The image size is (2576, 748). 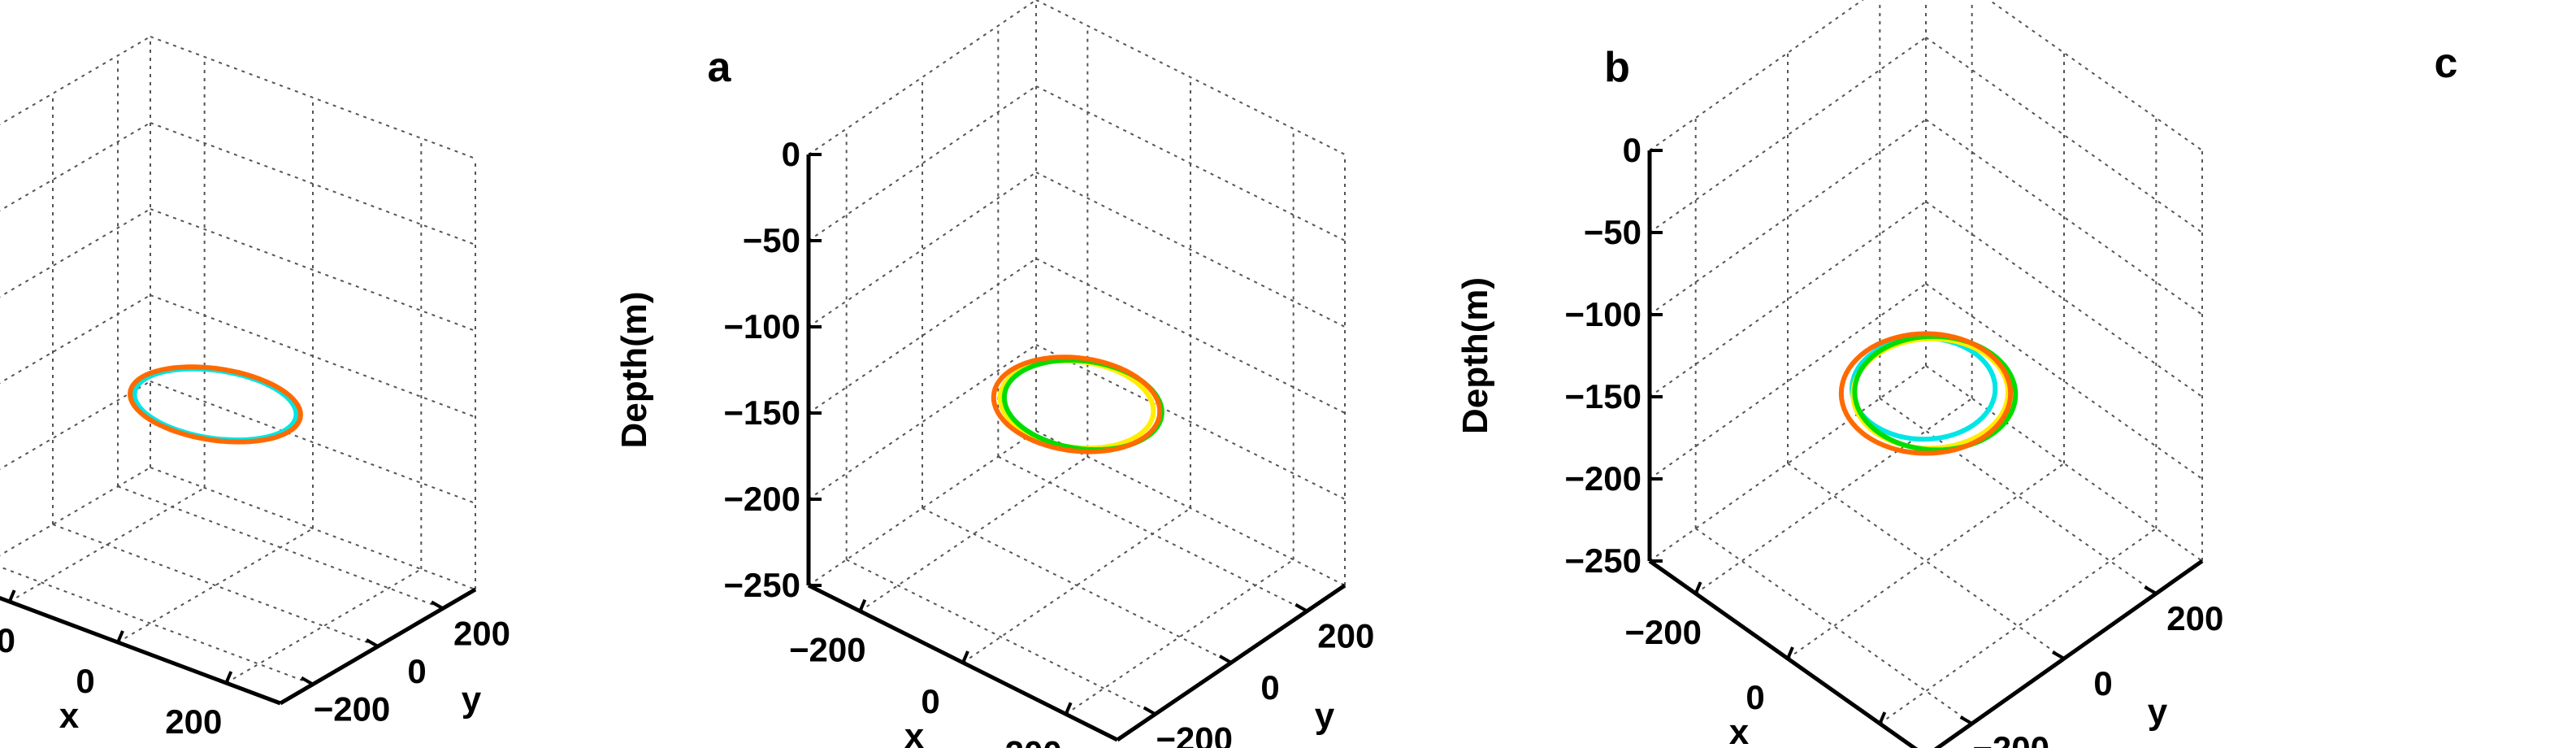 I want to click on panel-letter: a, so click(x=720, y=67).